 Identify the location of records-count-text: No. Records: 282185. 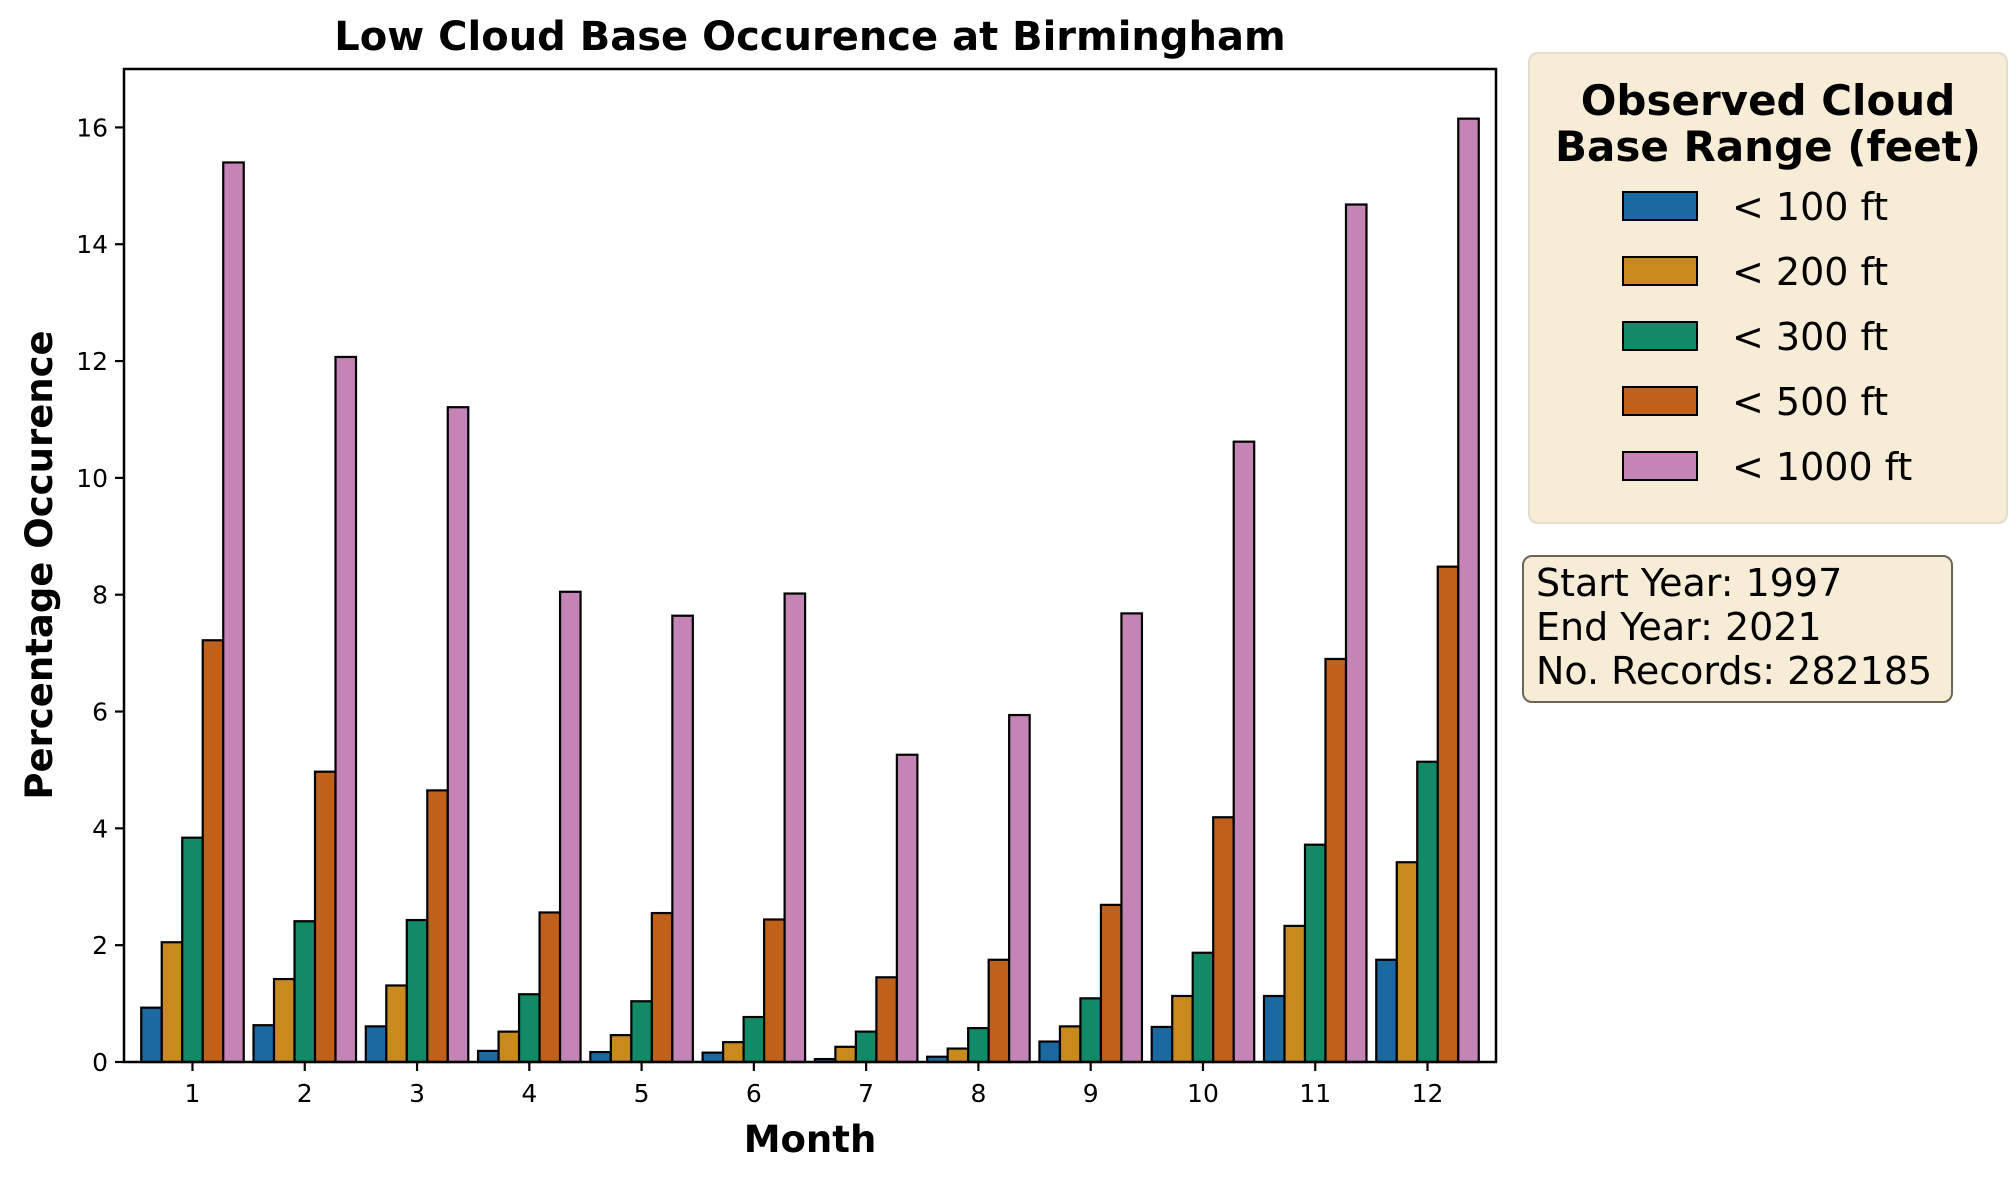
(1734, 671).